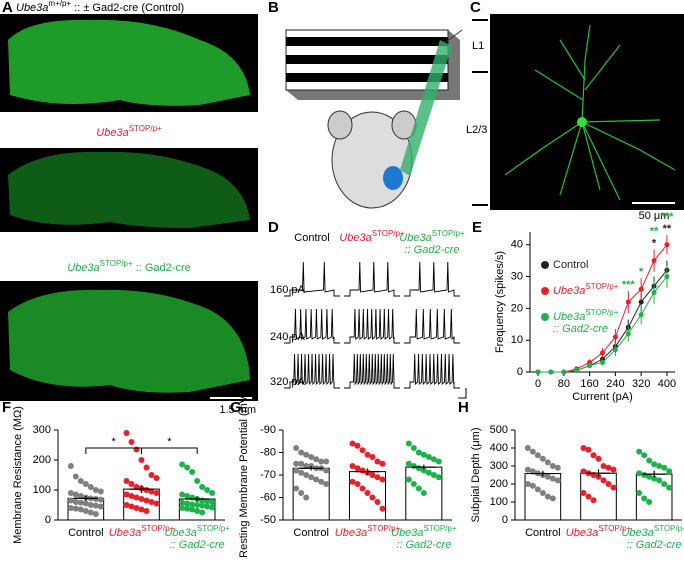  What do you see at coordinates (42, 430) in the screenshot?
I see `y-tick-label: 300` at bounding box center [42, 430].